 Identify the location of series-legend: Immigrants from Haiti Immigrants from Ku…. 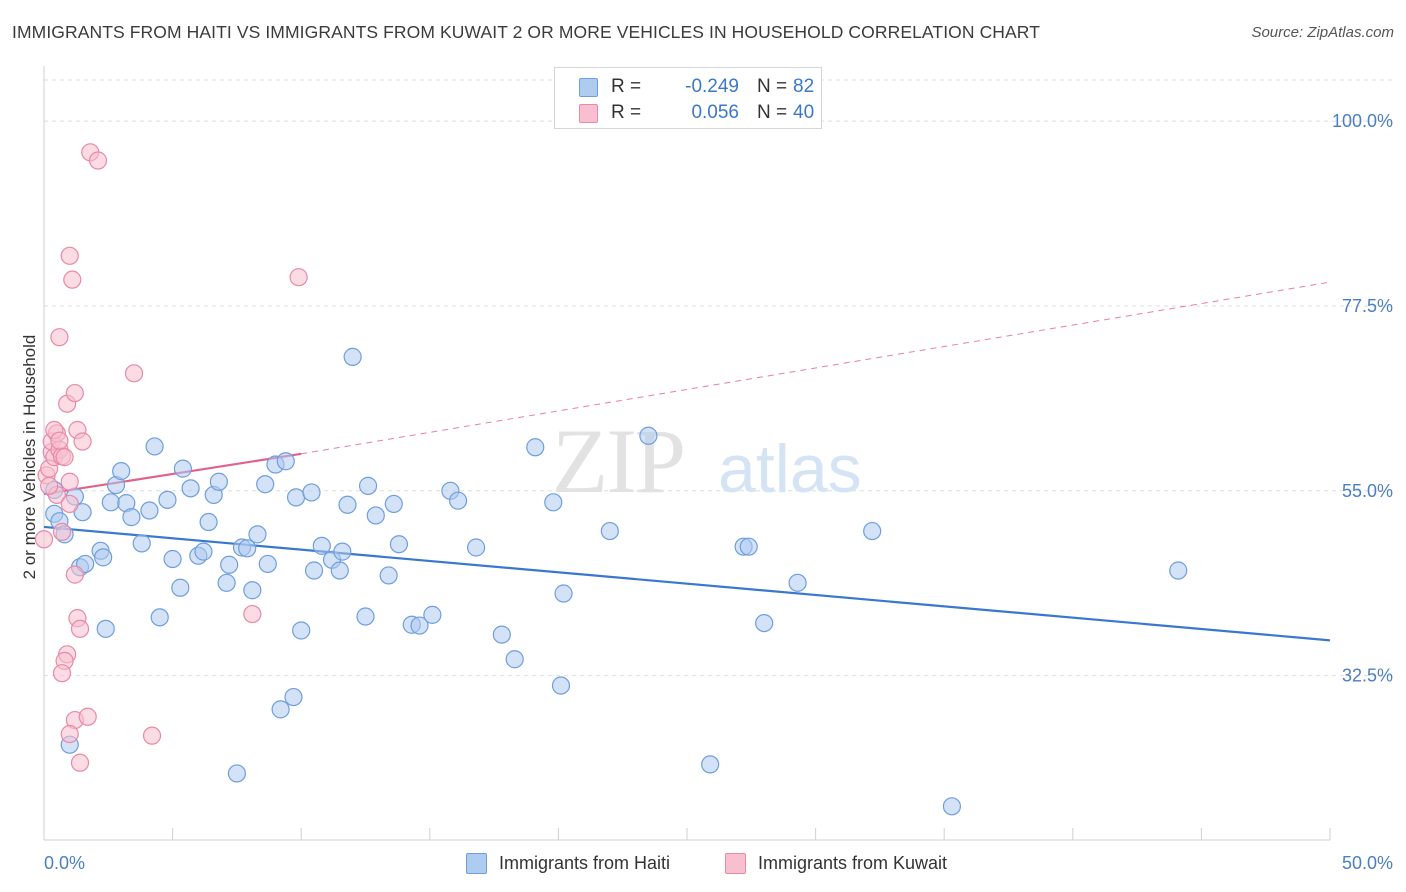
(703, 865).